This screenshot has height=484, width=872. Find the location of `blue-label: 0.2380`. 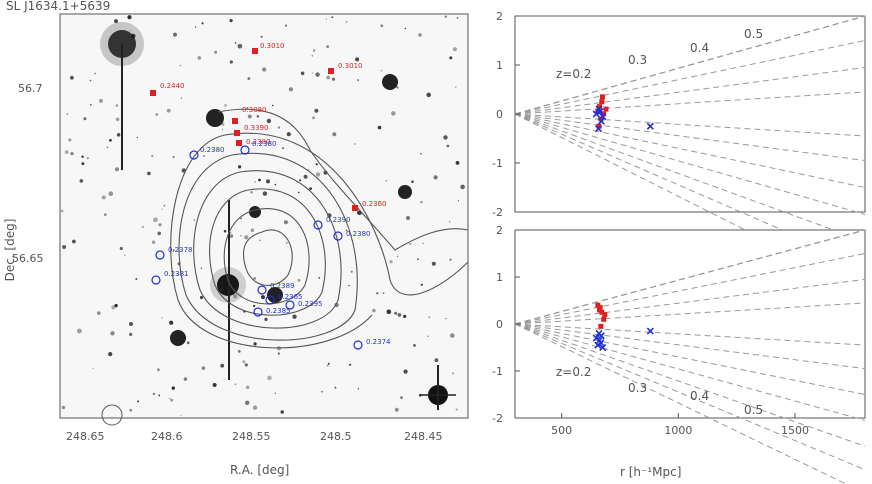

blue-label: 0.2380 is located at coordinates (358, 234).